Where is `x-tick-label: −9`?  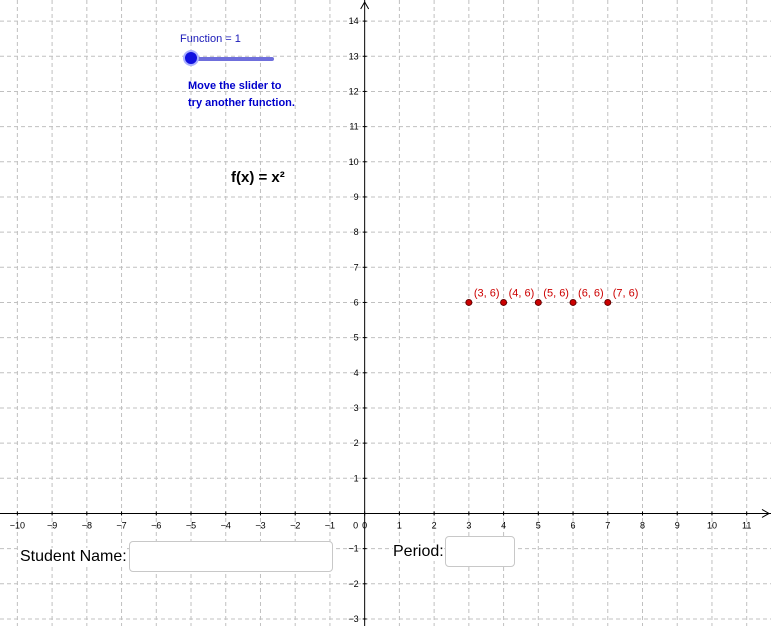 x-tick-label: −9 is located at coordinates (52, 525).